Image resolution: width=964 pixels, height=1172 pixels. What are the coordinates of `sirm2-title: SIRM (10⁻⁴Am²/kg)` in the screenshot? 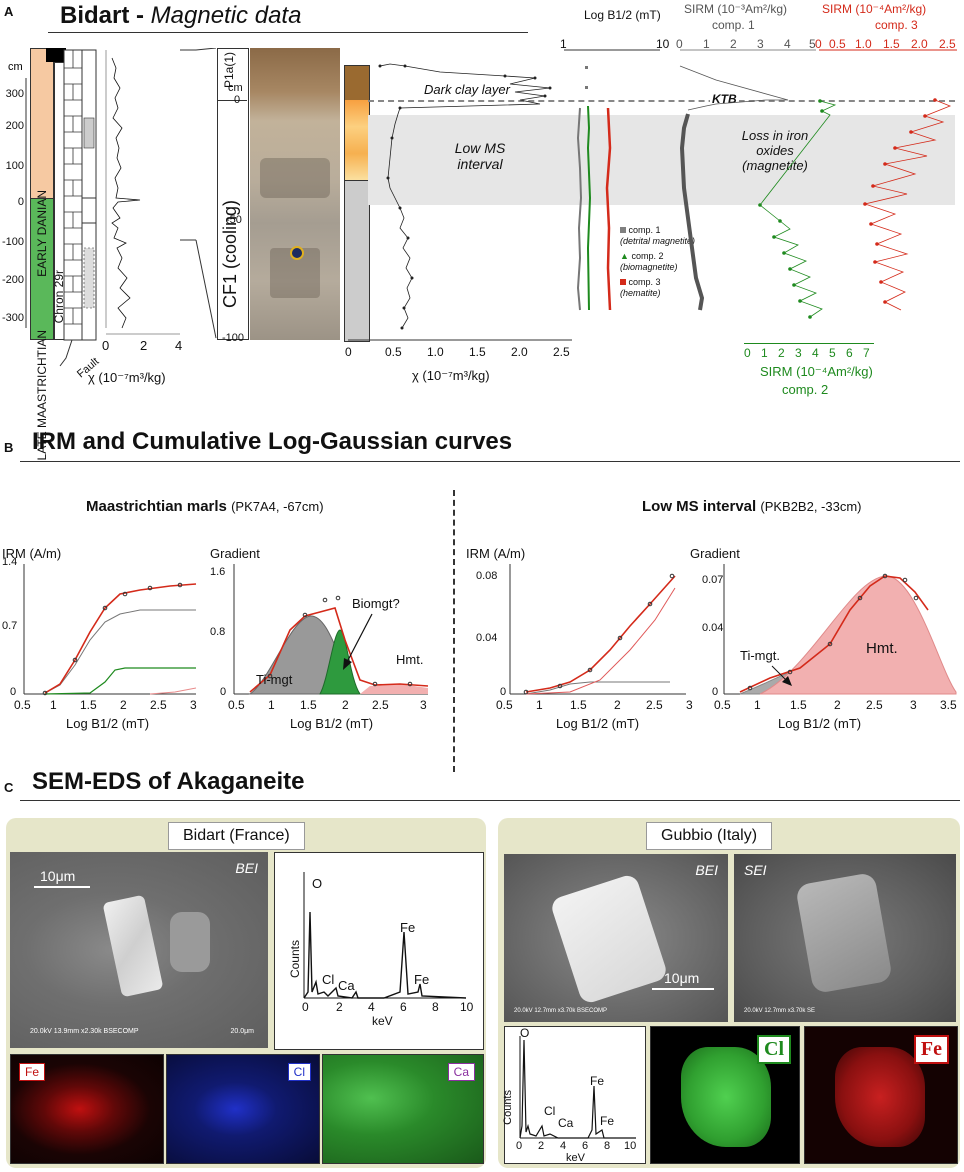 It's located at (816, 371).